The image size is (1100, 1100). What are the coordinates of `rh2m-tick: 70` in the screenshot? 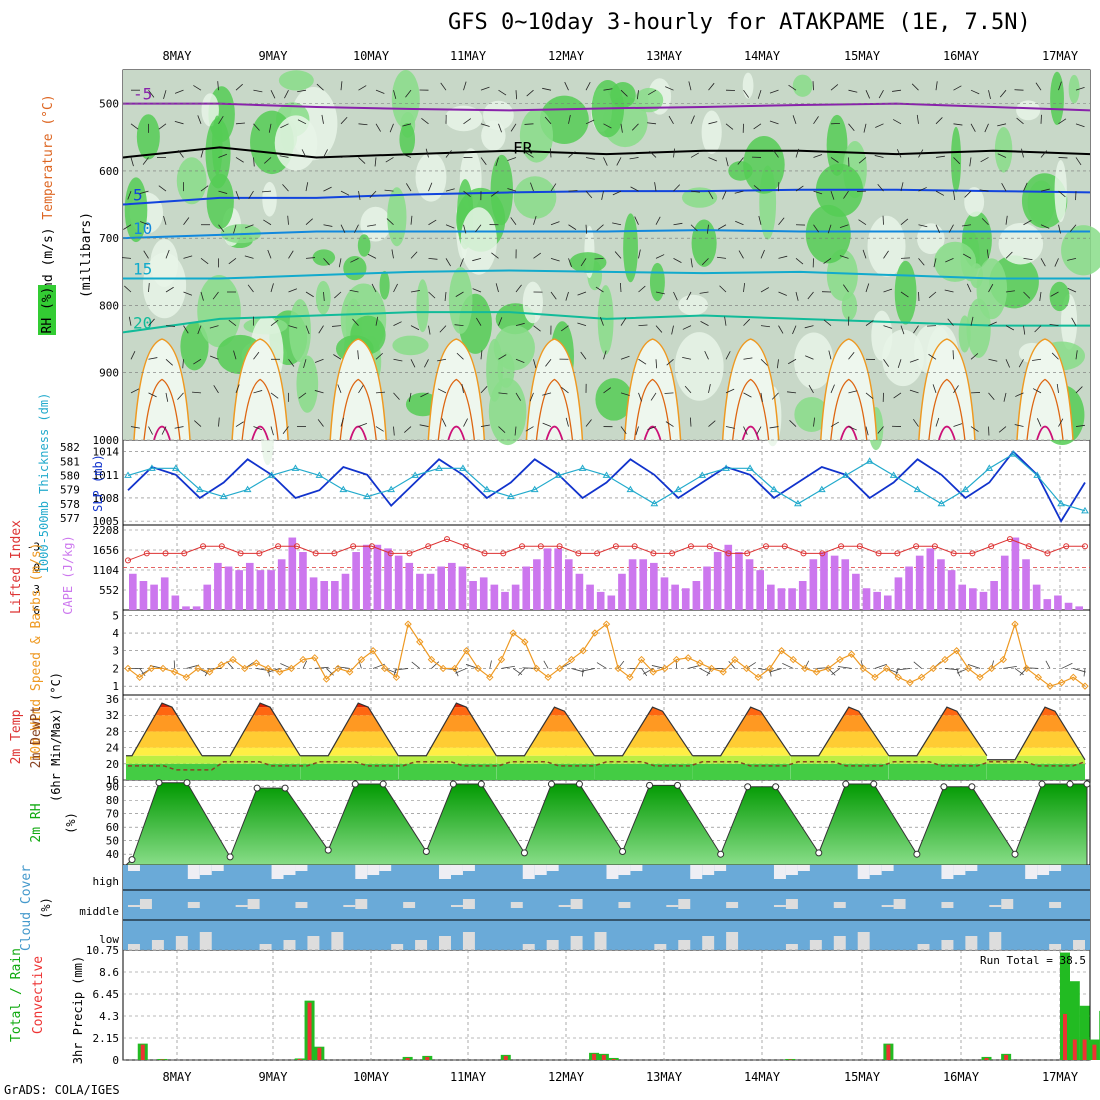 It's located at (112, 814).